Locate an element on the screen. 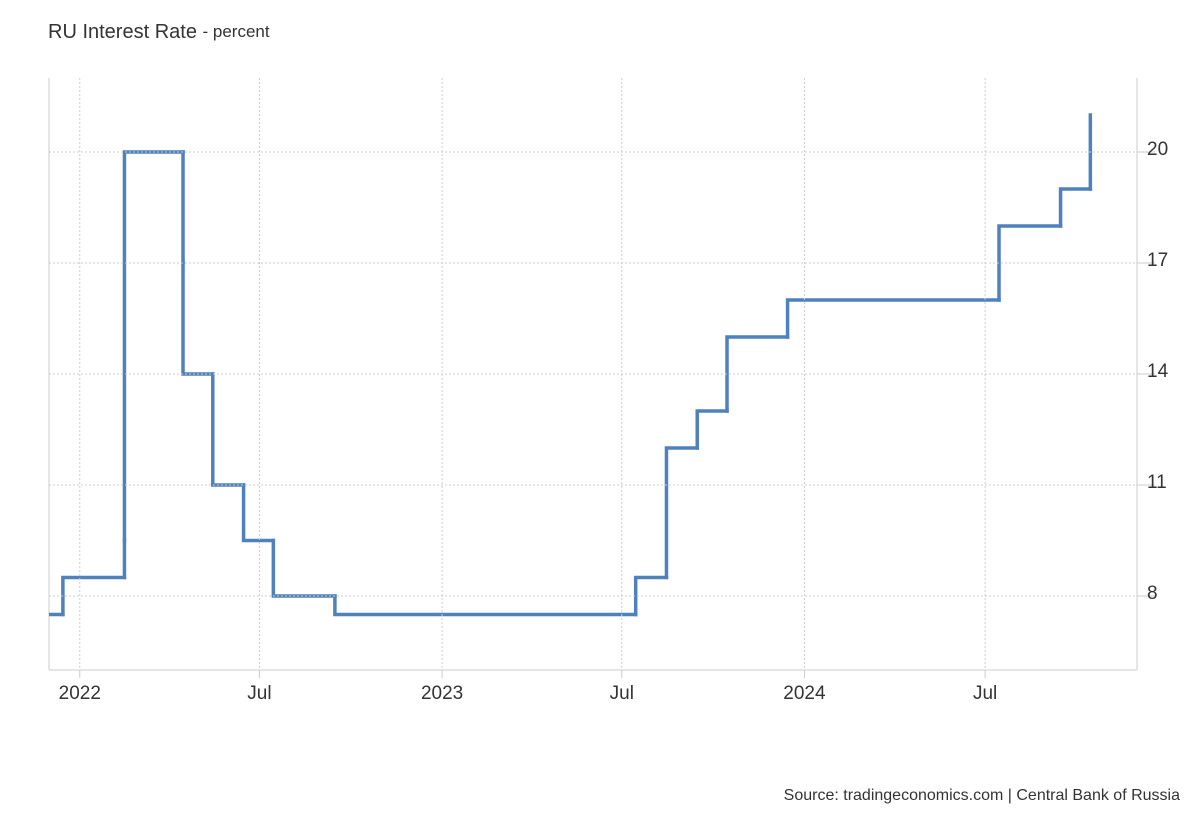 The height and width of the screenshot is (825, 1200). y-tick-label: 20 is located at coordinates (1157, 149).